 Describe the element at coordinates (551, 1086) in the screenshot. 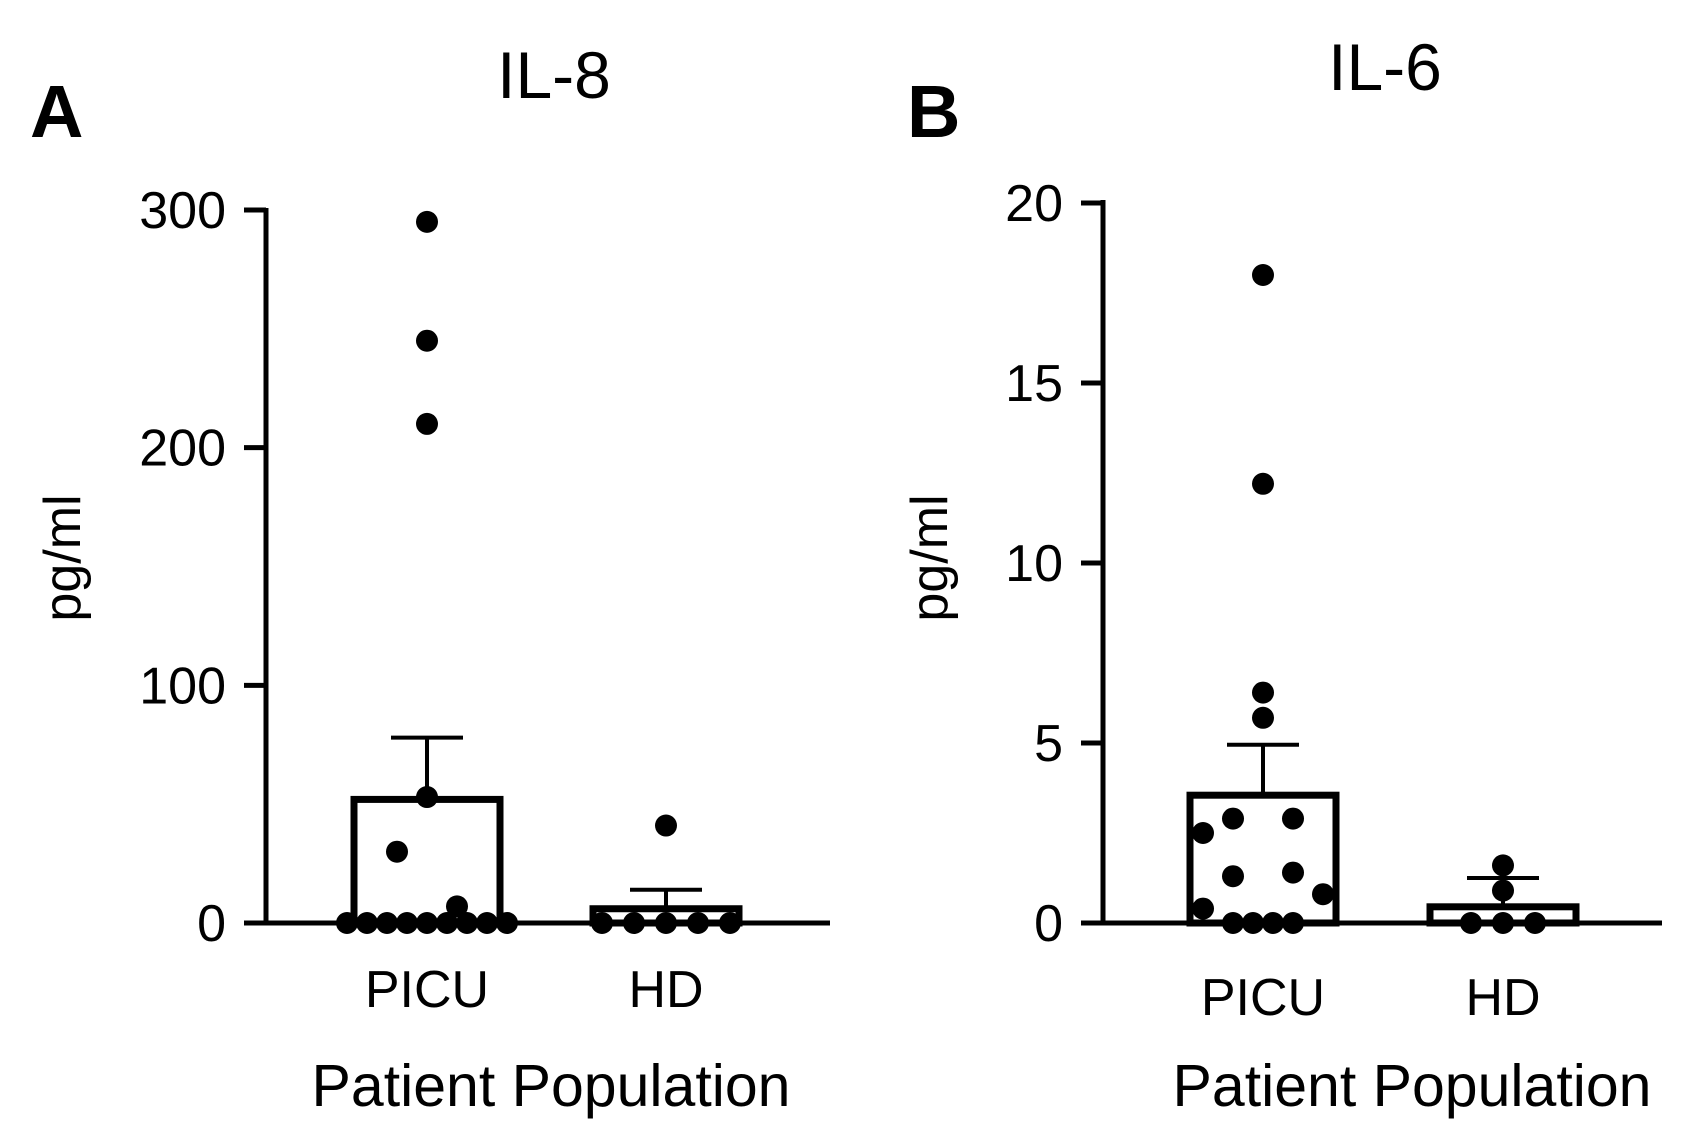

I see `panel-a-x-axis-label: Patient Population` at that location.